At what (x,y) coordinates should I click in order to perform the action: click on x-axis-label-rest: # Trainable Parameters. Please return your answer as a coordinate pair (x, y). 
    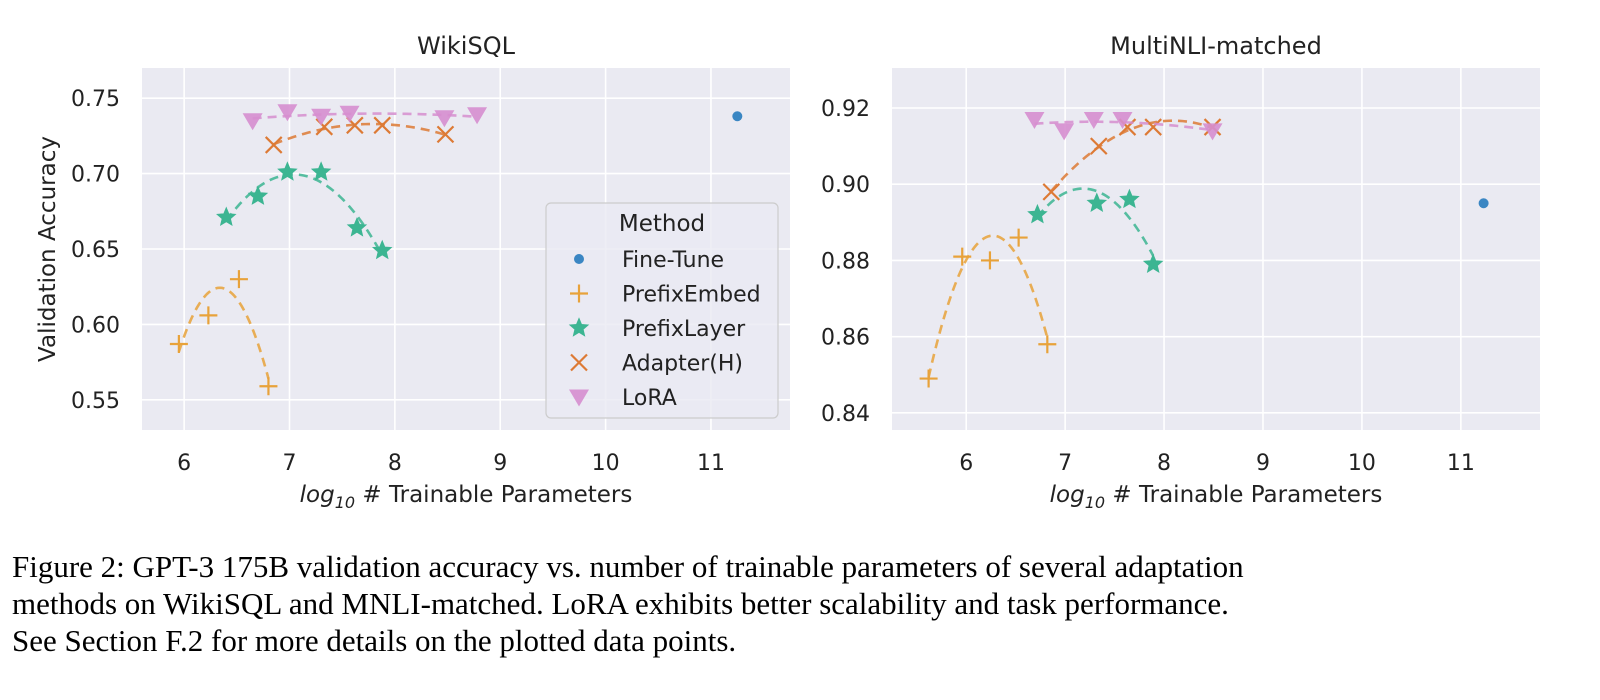
    Looking at the image, I should click on (493, 495).